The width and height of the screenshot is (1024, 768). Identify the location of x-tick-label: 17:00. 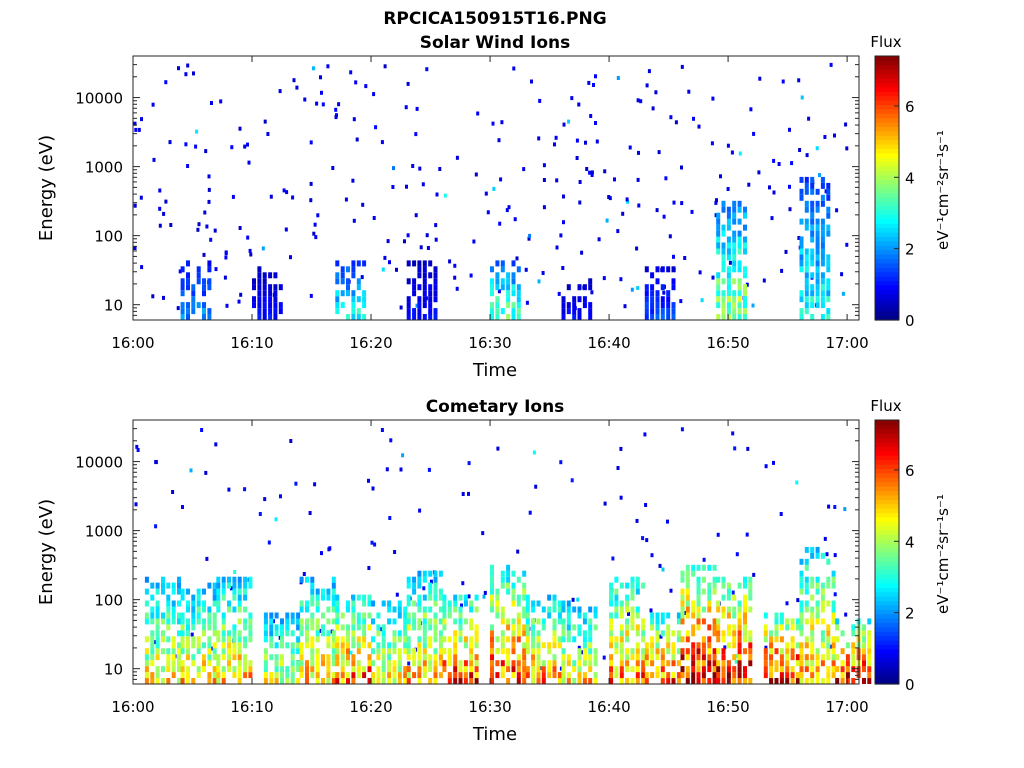
(846, 707).